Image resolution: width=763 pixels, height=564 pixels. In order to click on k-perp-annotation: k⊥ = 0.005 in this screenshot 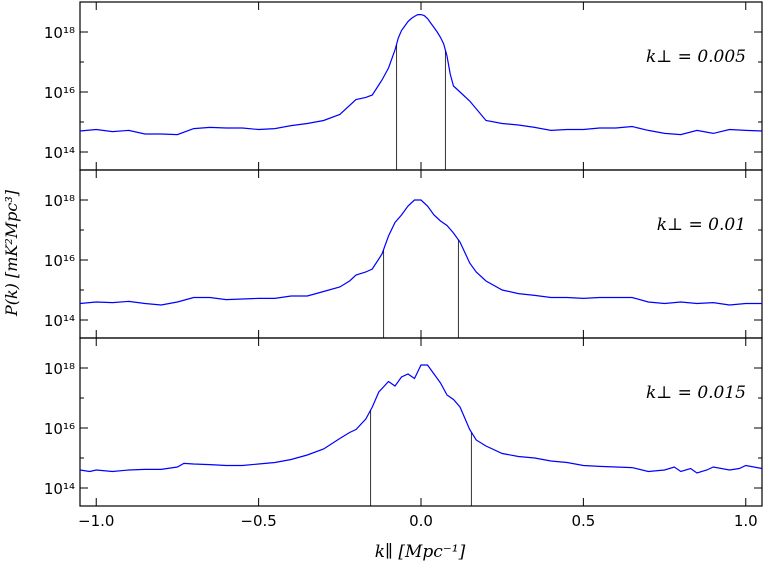, I will do `click(696, 57)`.